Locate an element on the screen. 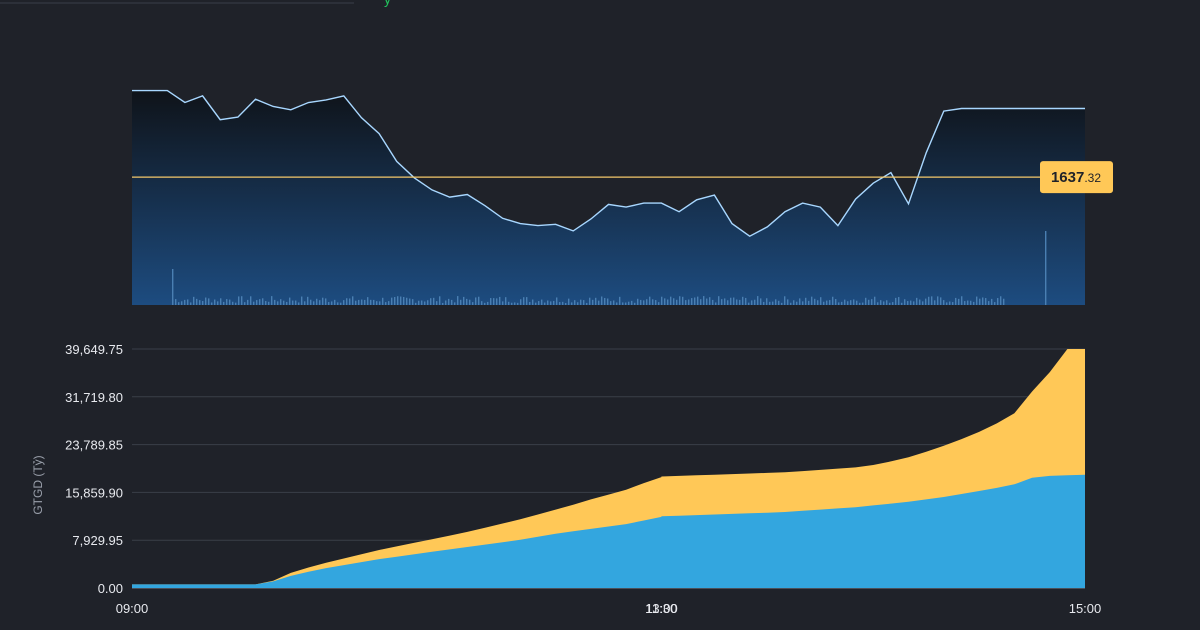 The image size is (1200, 630). price-tag-bg is located at coordinates (1076, 177).